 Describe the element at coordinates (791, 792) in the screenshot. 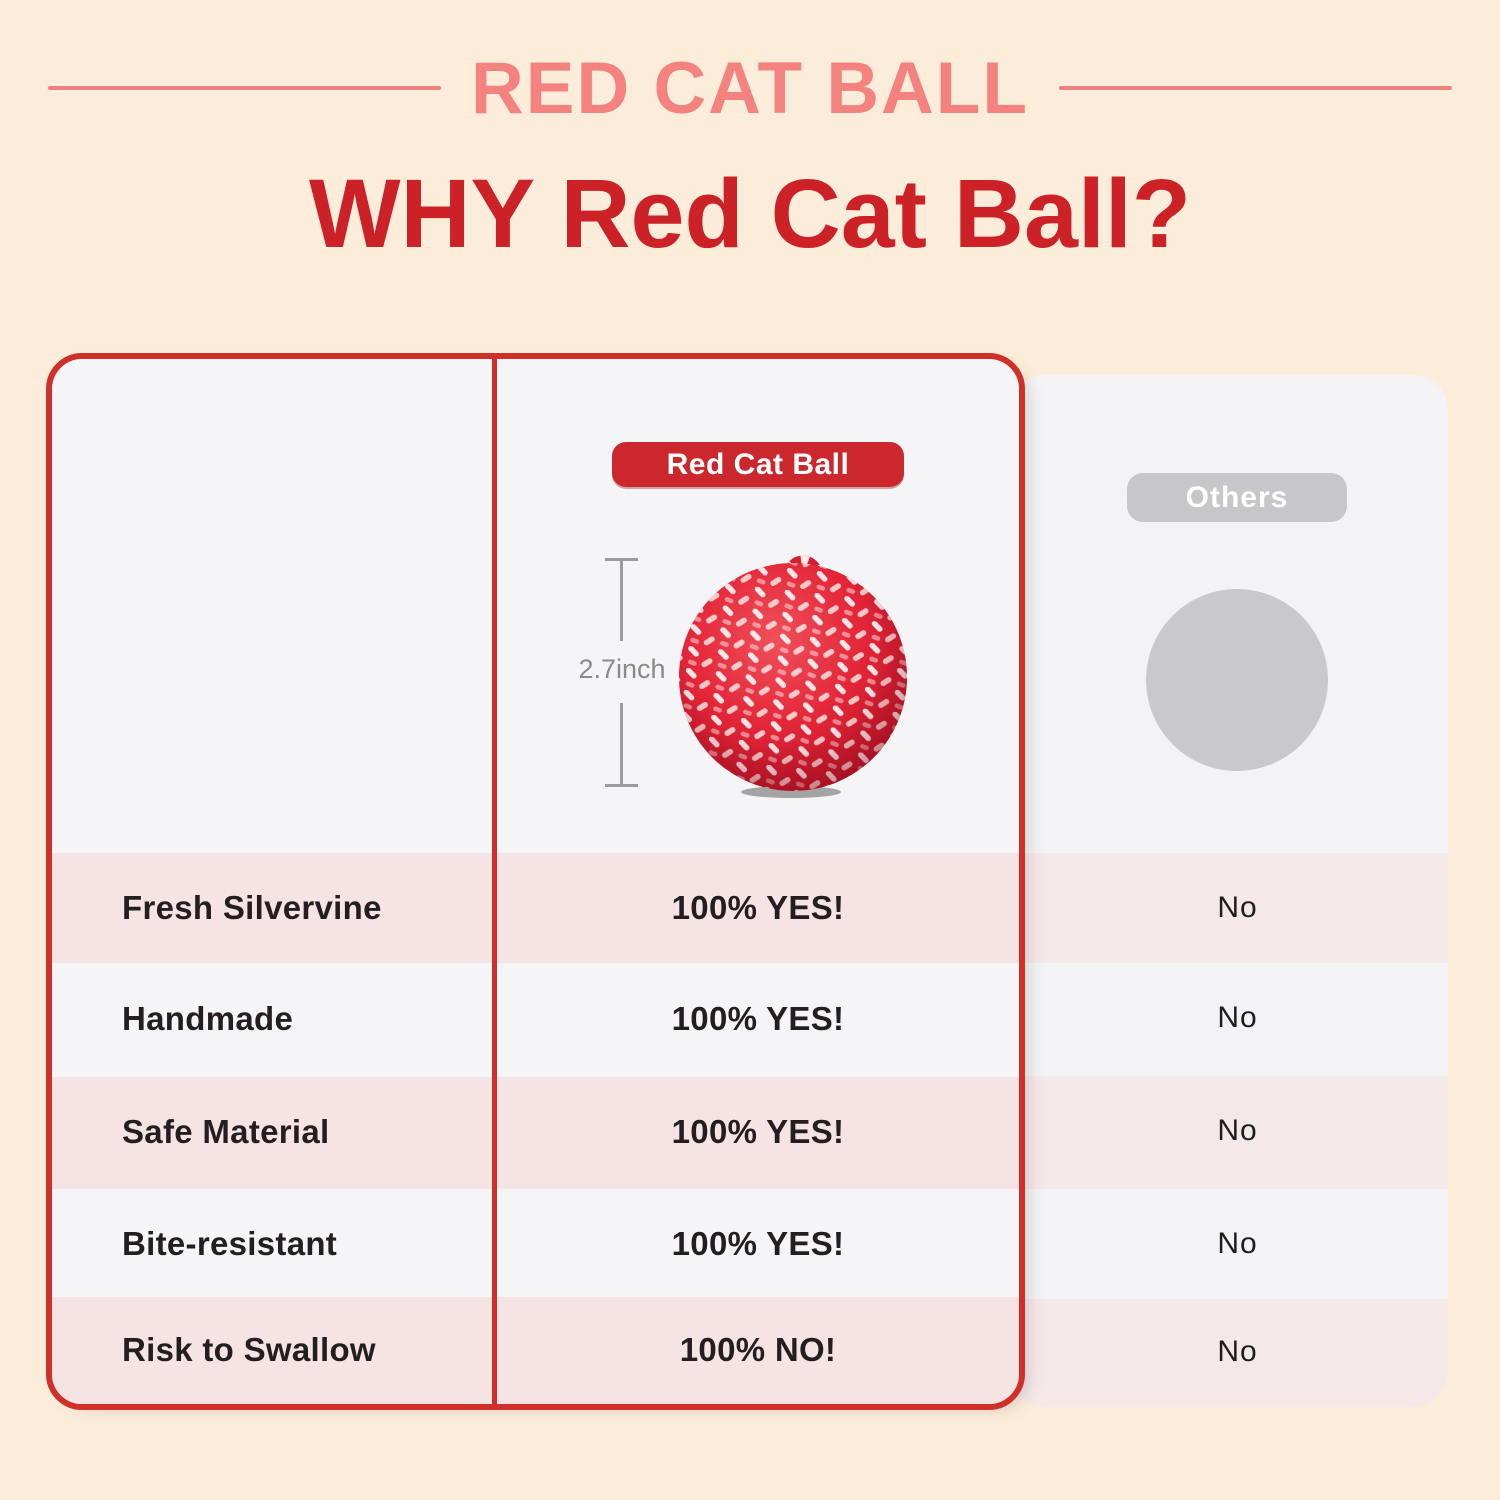

I see `ball-shadow` at that location.